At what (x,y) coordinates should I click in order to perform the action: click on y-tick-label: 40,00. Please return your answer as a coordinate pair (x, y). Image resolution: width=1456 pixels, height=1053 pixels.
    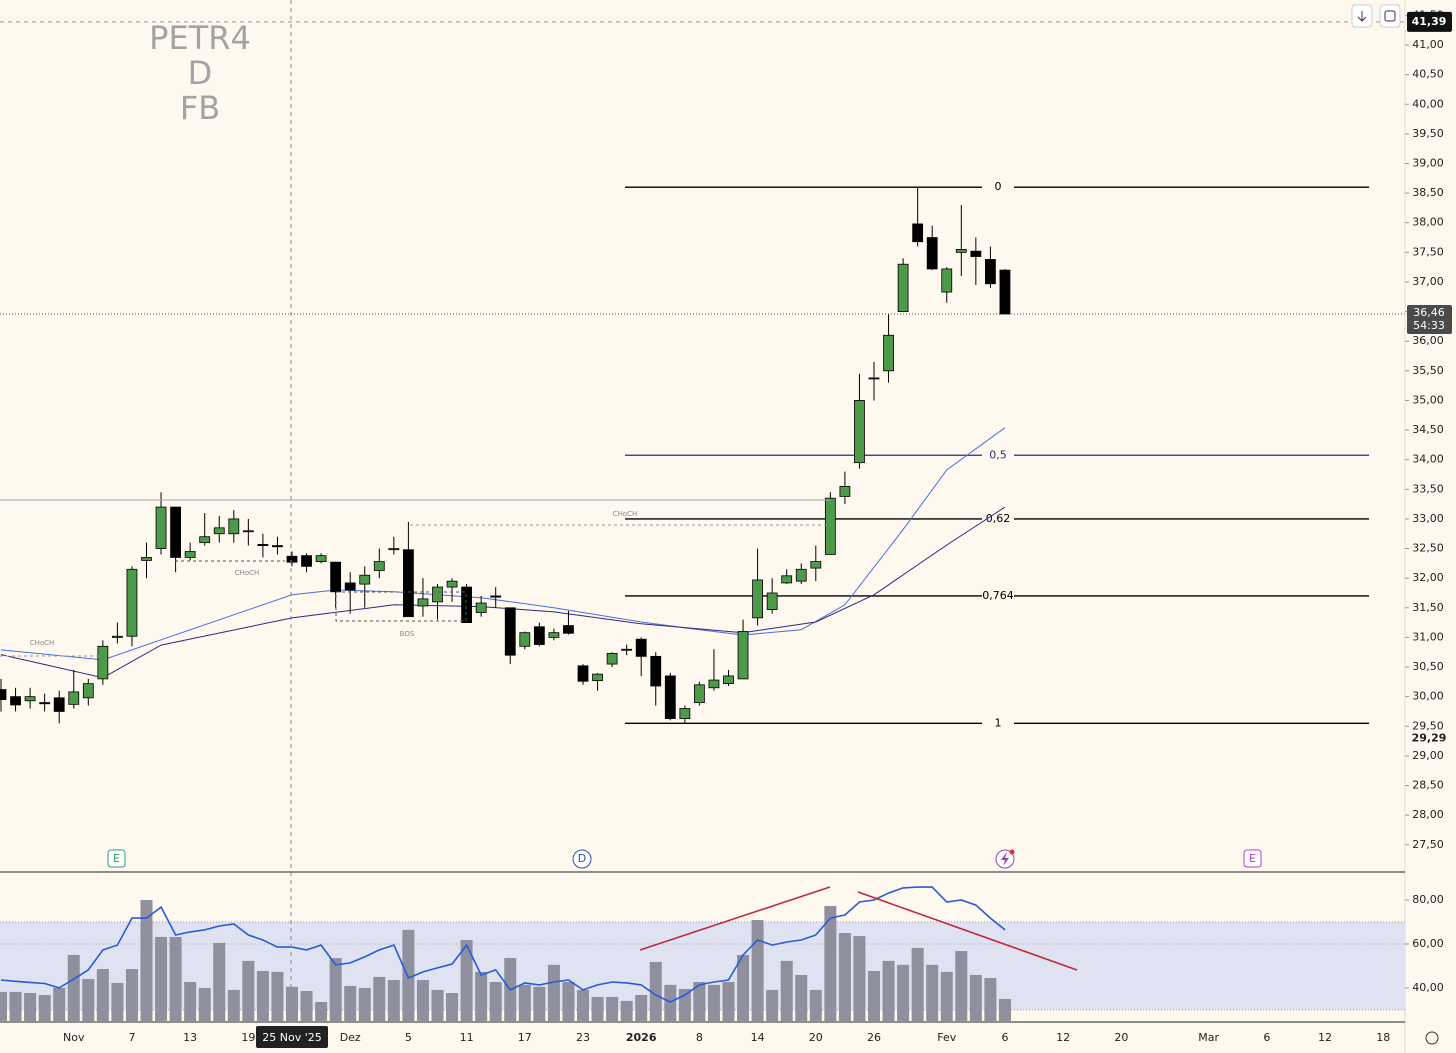
    Looking at the image, I should click on (1428, 103).